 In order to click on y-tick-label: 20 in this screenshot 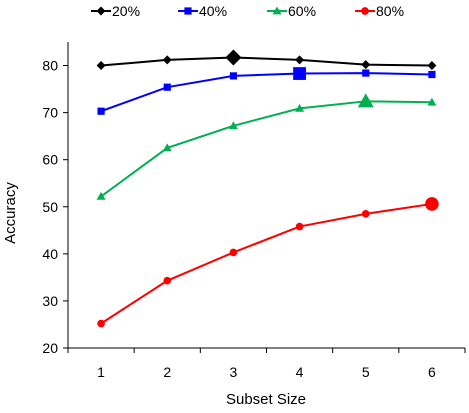, I will do `click(50, 348)`.